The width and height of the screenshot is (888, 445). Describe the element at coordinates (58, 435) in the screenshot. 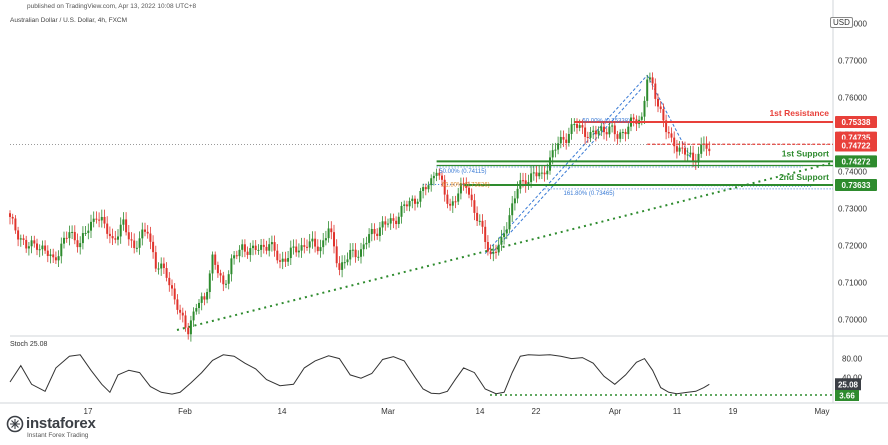

I see `brand-tagline: Instant Forex Trading` at that location.